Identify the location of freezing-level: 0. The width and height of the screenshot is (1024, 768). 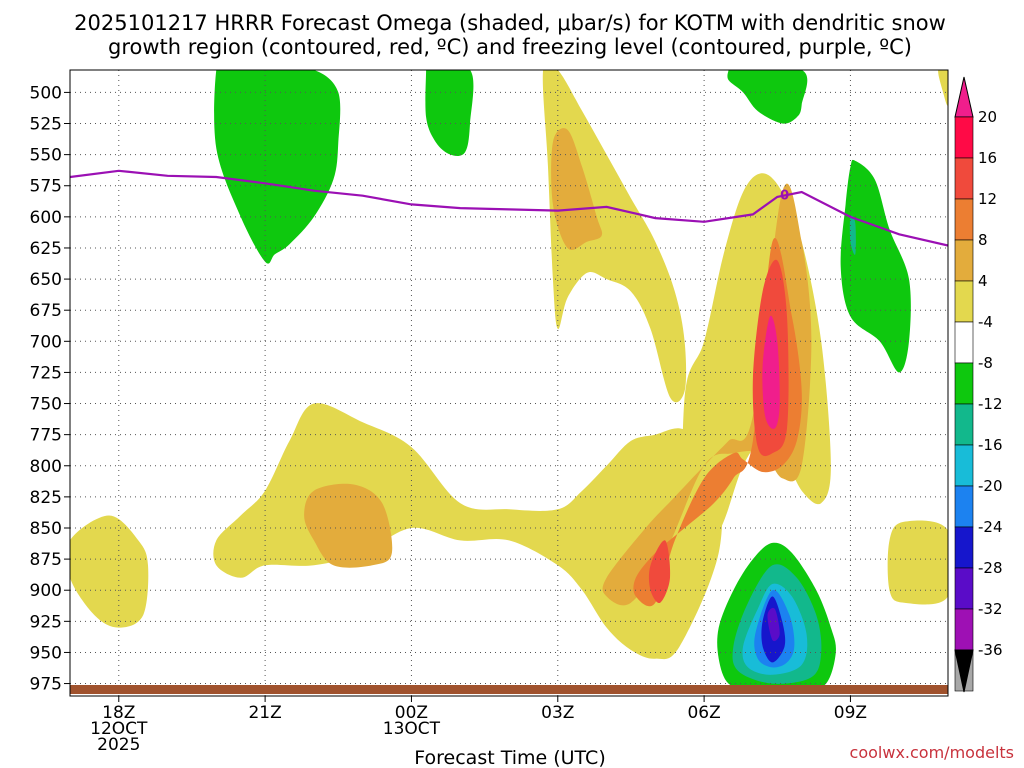
(509, 208).